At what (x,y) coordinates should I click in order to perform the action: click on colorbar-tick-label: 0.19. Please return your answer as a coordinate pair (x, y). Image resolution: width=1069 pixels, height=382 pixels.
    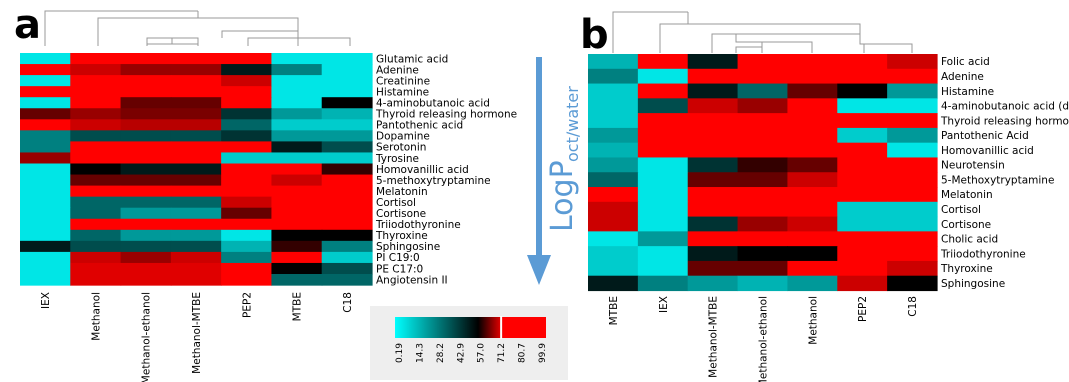
    Looking at the image, I should click on (400, 353).